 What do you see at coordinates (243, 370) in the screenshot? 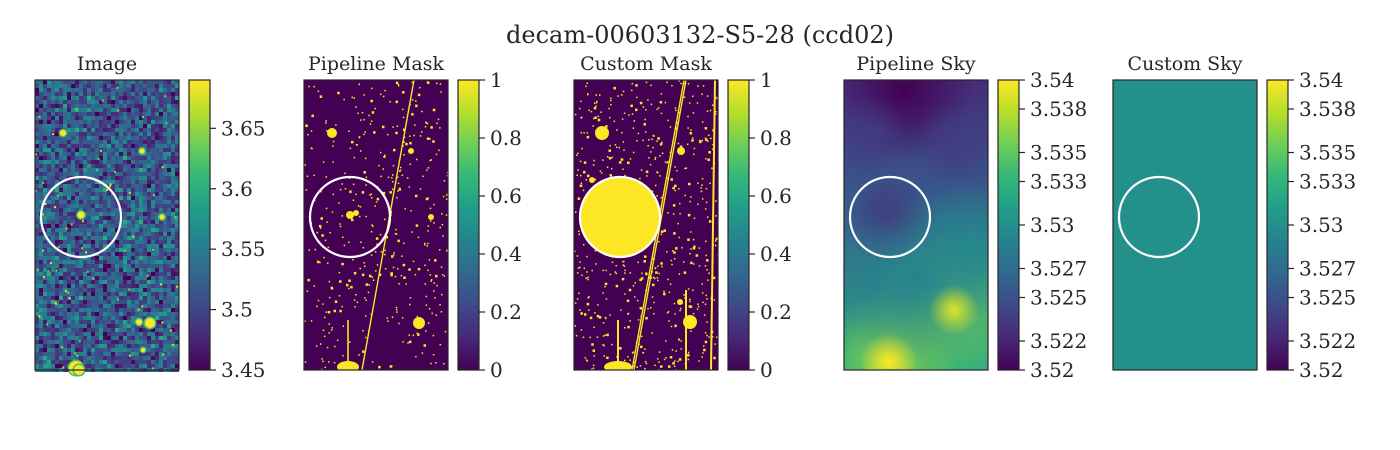
I see `colorbar-tick-label: 3.45` at bounding box center [243, 370].